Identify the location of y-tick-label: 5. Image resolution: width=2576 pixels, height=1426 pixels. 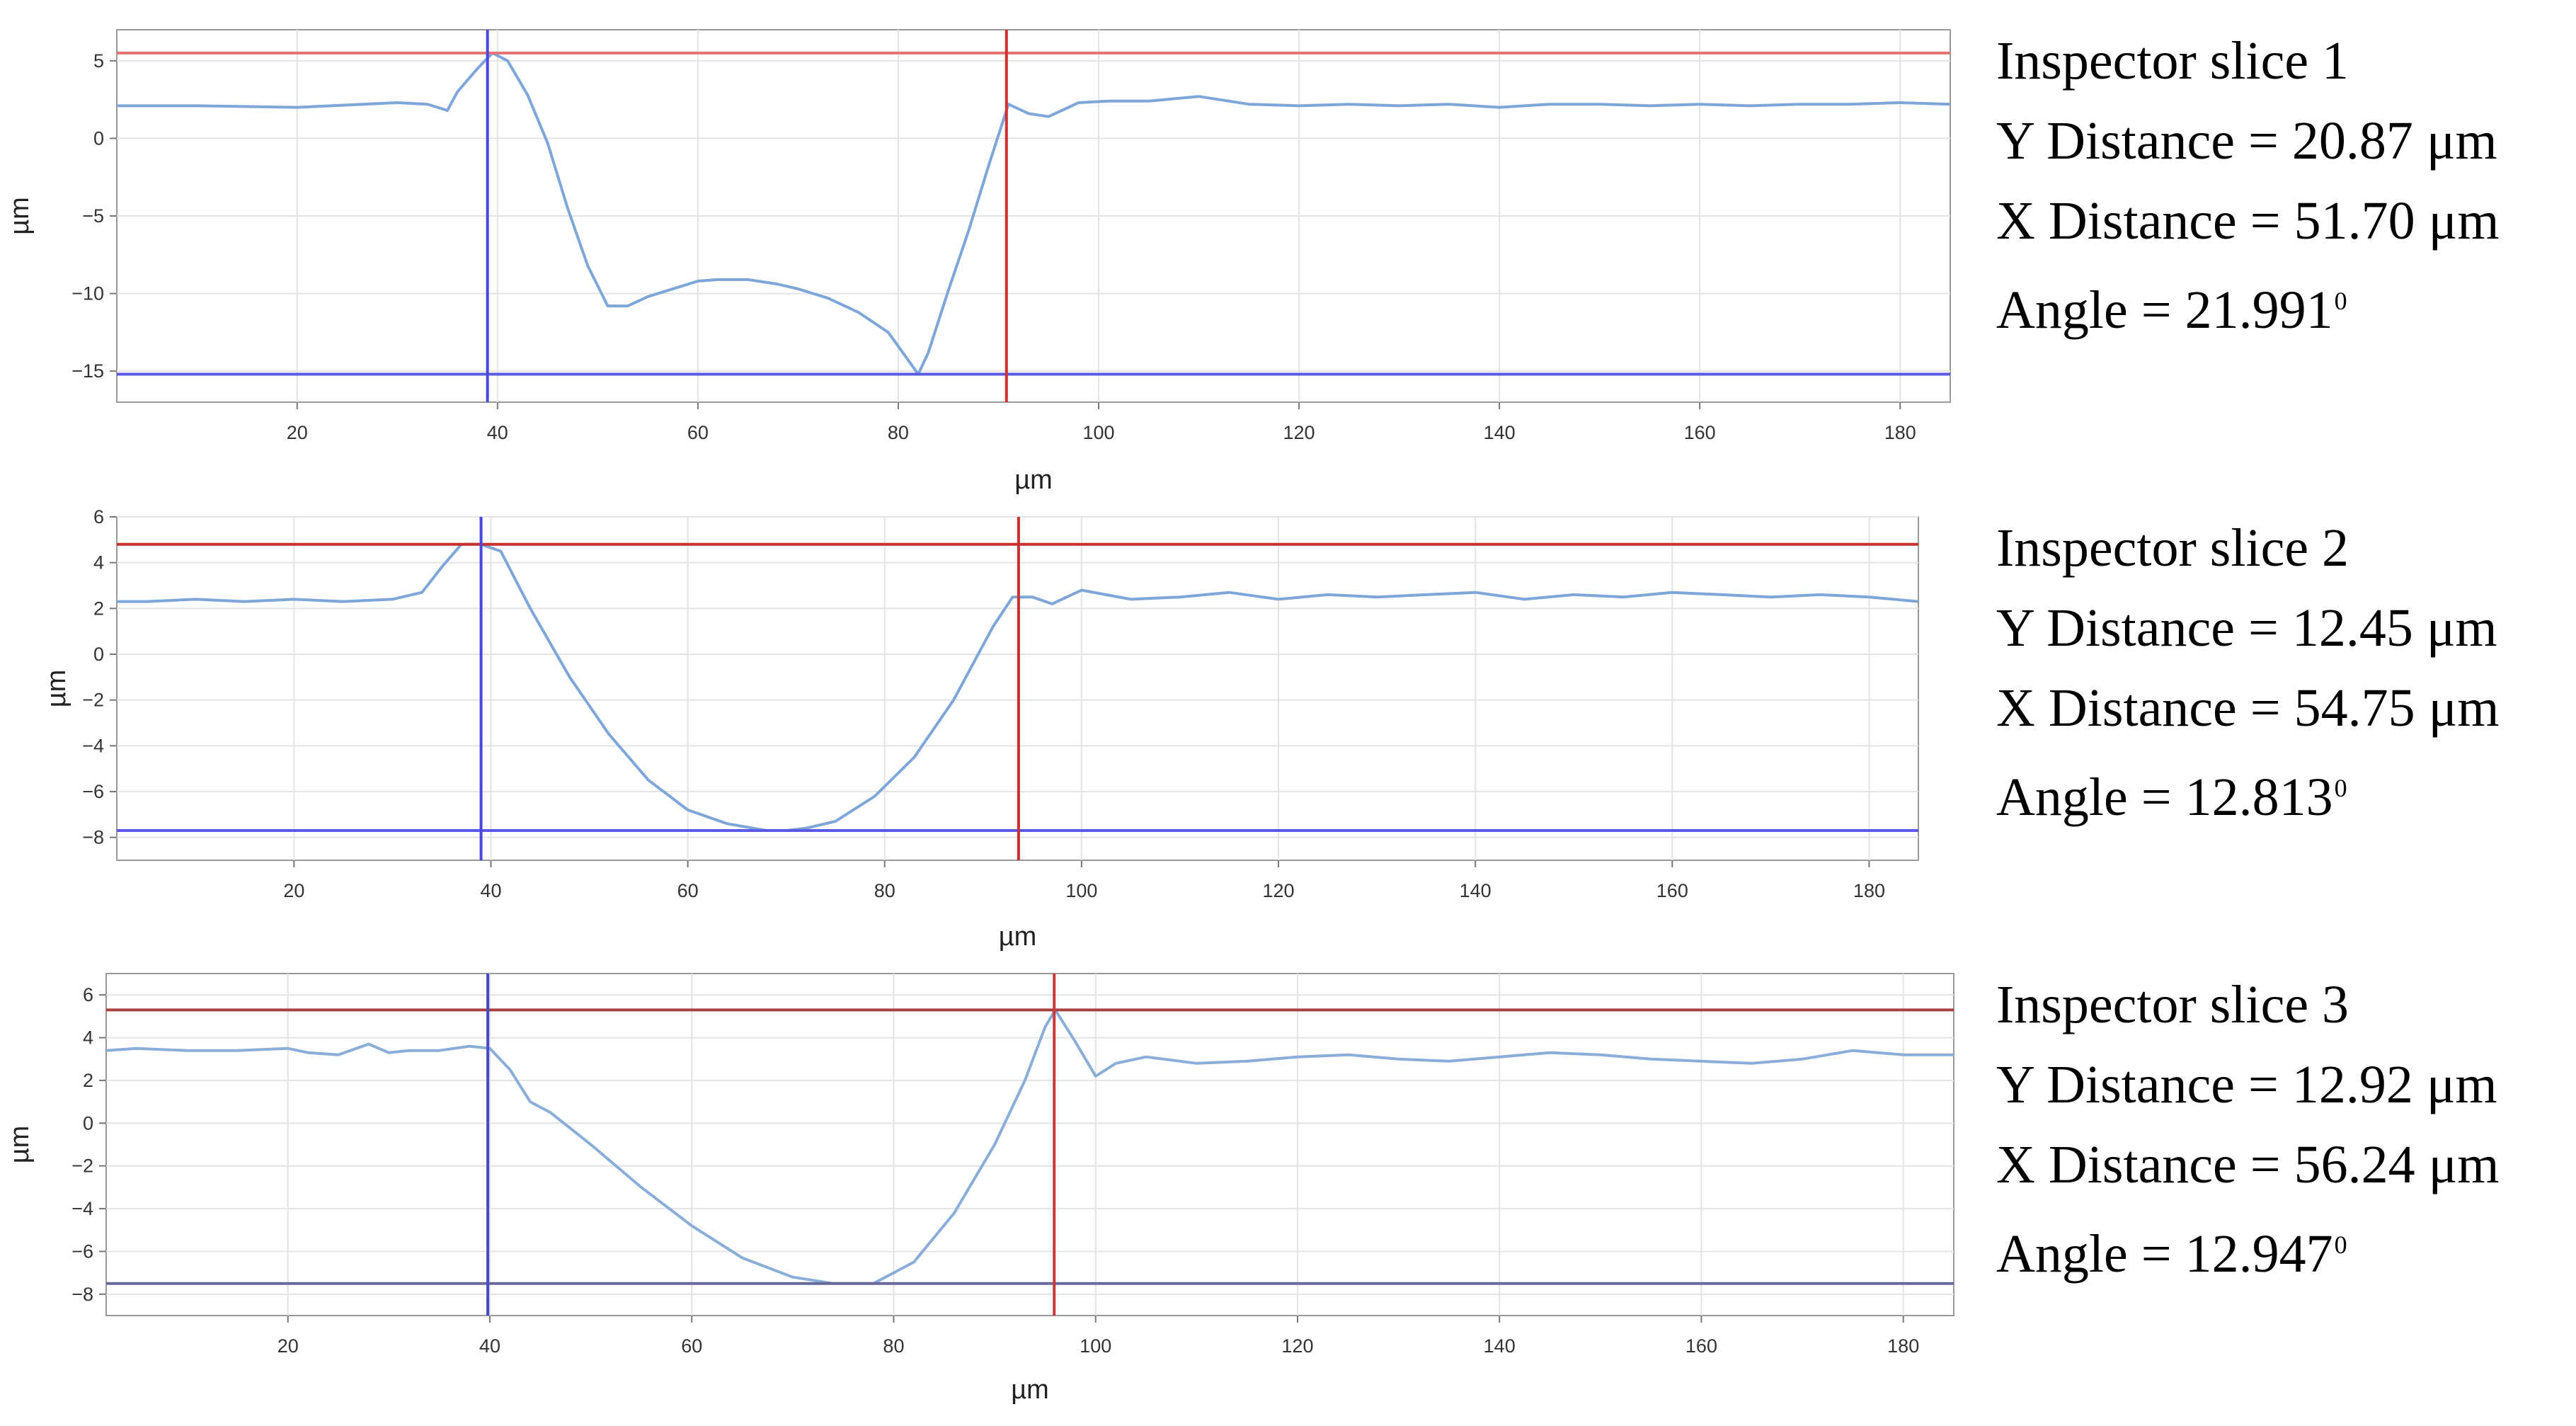
(98, 61).